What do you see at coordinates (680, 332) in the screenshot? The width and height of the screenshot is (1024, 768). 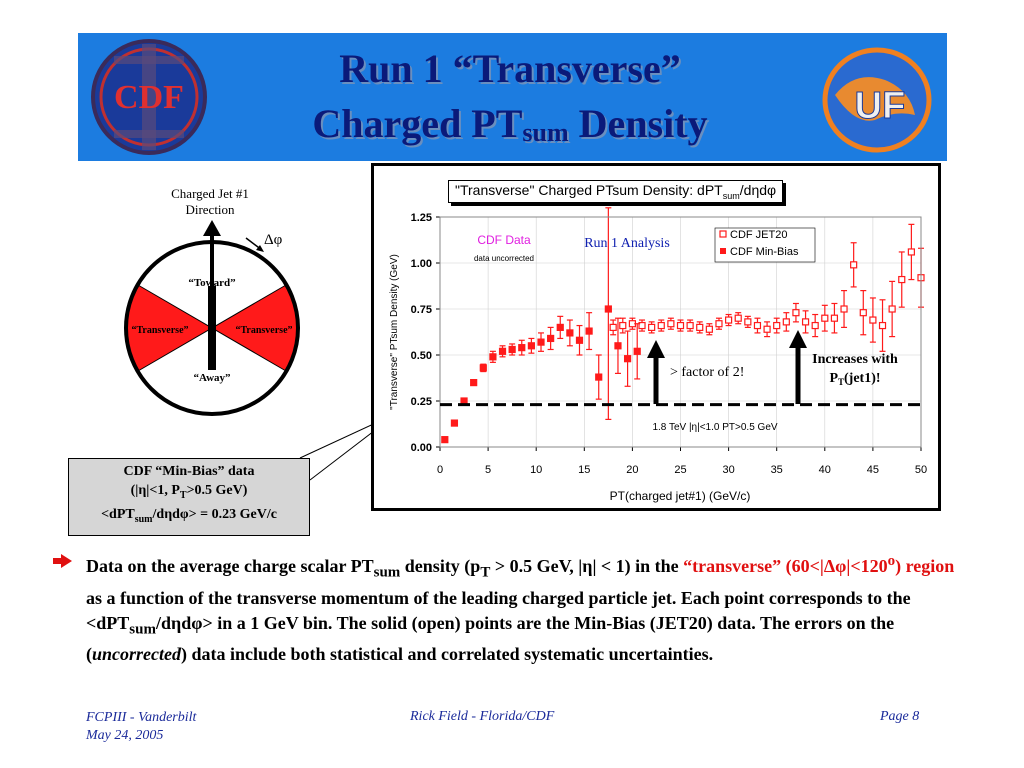 I see `plot-area` at bounding box center [680, 332].